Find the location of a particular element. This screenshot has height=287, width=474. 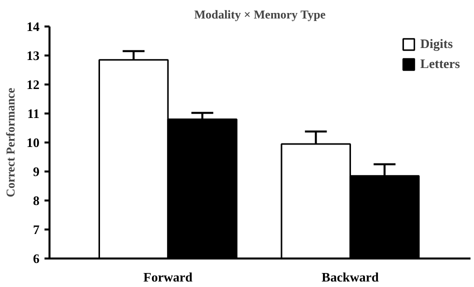

legend-label: Digits is located at coordinates (436, 44).